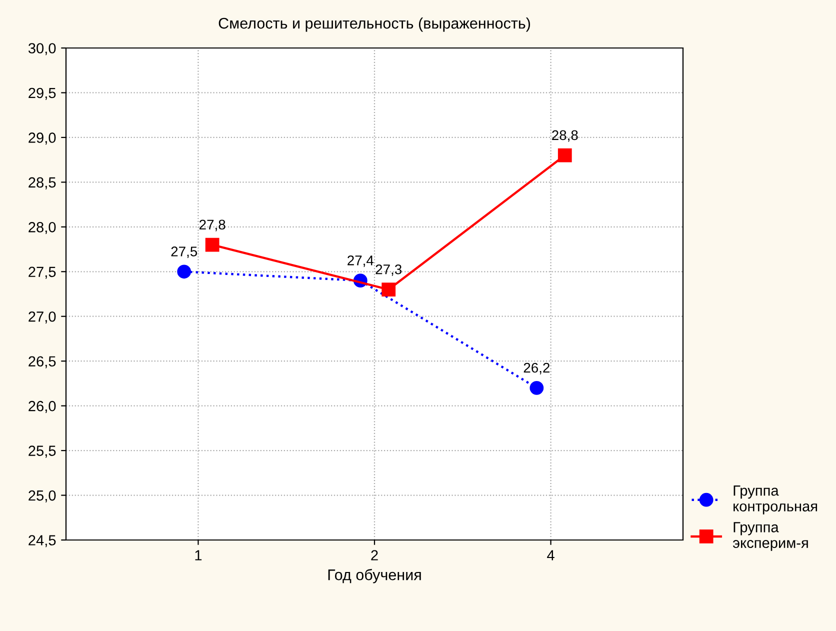 The height and width of the screenshot is (631, 836). Describe the element at coordinates (389, 270) in the screenshot. I see `data-label: 27,3` at that location.